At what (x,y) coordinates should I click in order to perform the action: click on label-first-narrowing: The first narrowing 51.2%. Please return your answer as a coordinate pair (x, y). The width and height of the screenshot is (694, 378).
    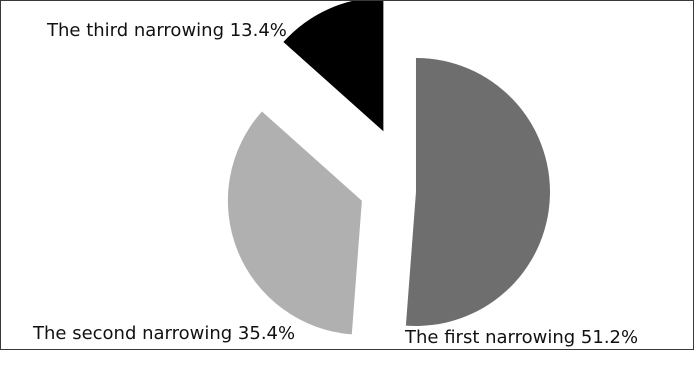
    Looking at the image, I should click on (522, 337).